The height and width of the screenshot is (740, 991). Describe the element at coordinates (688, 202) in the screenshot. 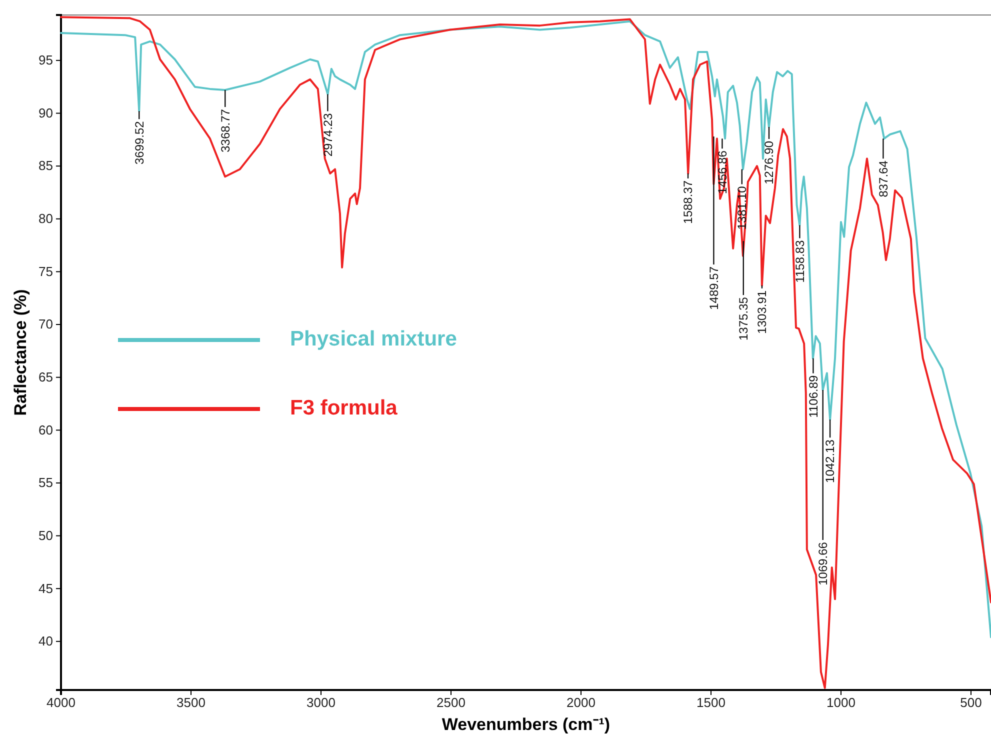

I see `annotation: 1588.37` at that location.